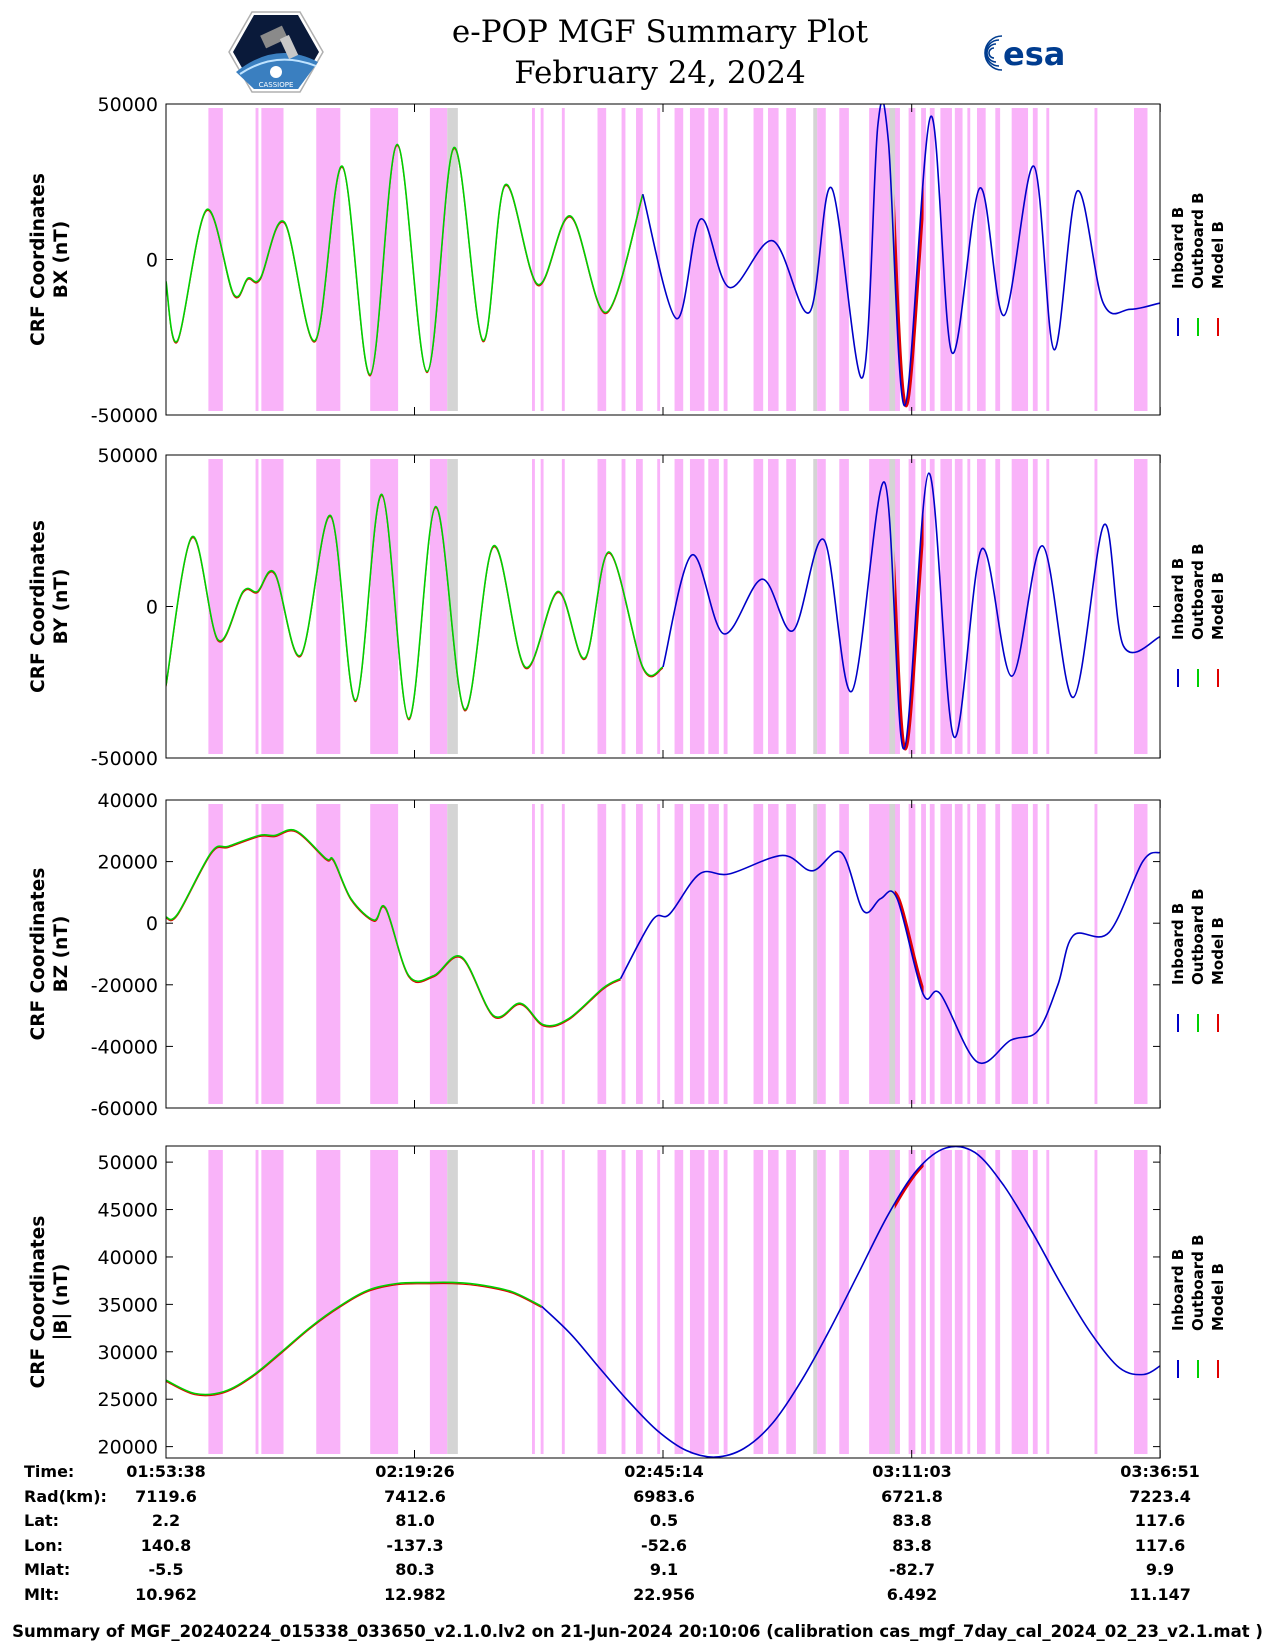  What do you see at coordinates (1160, 1569) in the screenshot?
I see `ephemeris-value: 9.9` at bounding box center [1160, 1569].